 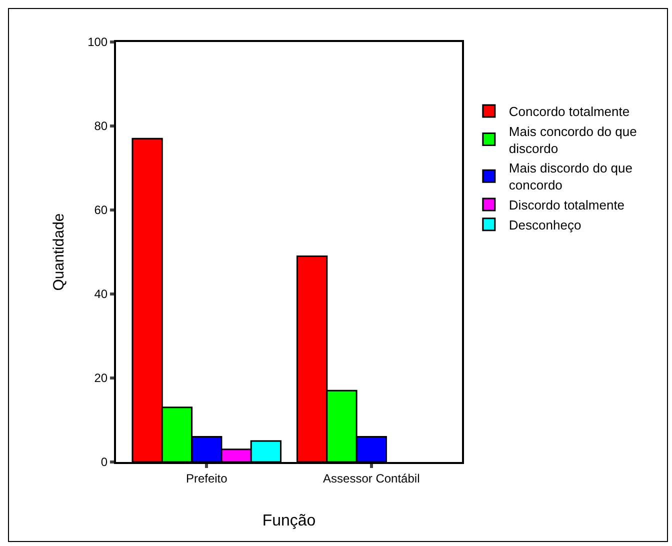 I want to click on x-axis-title: Função, so click(x=289, y=521).